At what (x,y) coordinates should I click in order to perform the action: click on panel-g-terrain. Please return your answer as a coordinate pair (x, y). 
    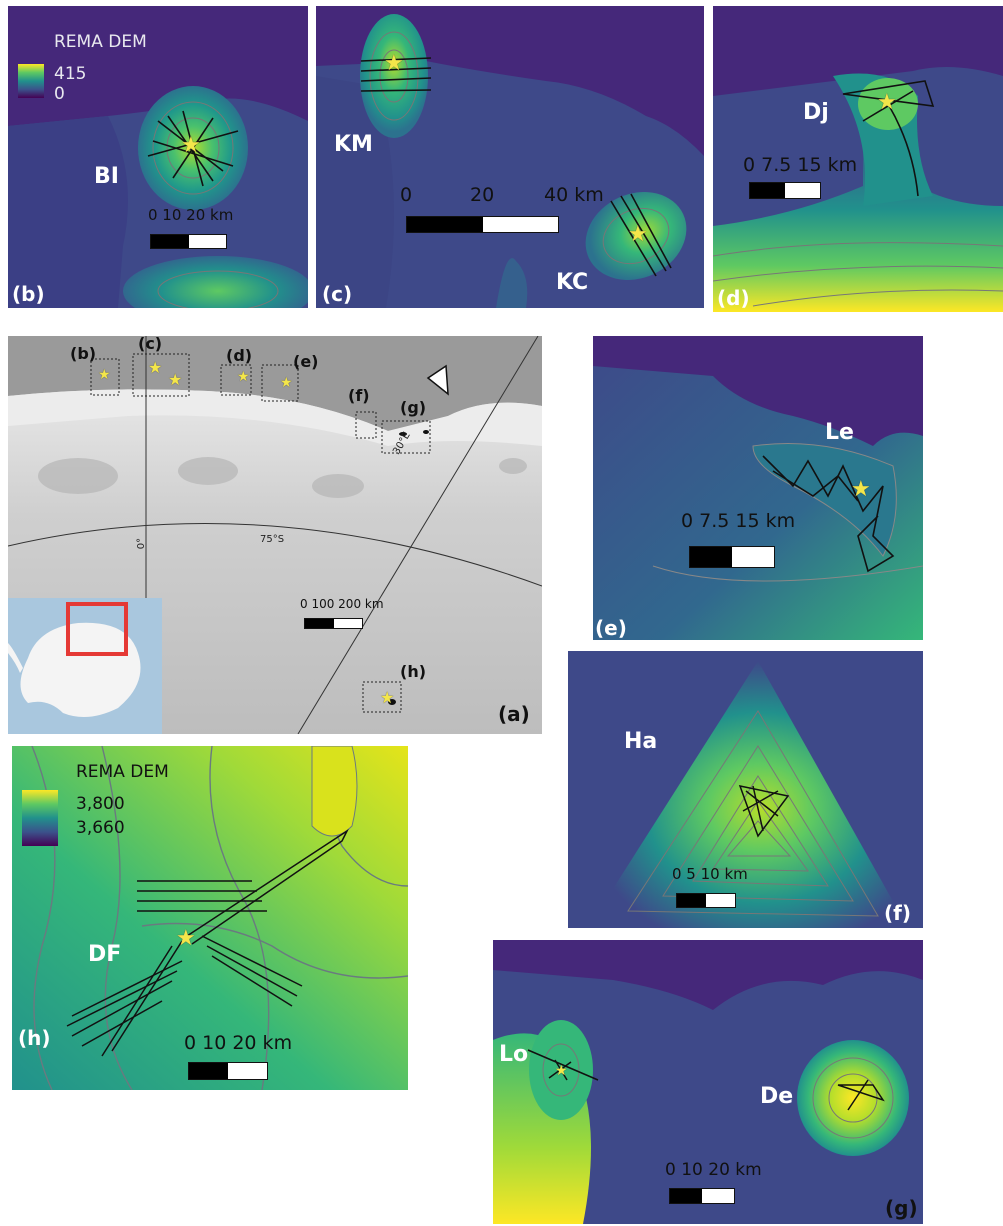
    Looking at the image, I should click on (708, 1082).